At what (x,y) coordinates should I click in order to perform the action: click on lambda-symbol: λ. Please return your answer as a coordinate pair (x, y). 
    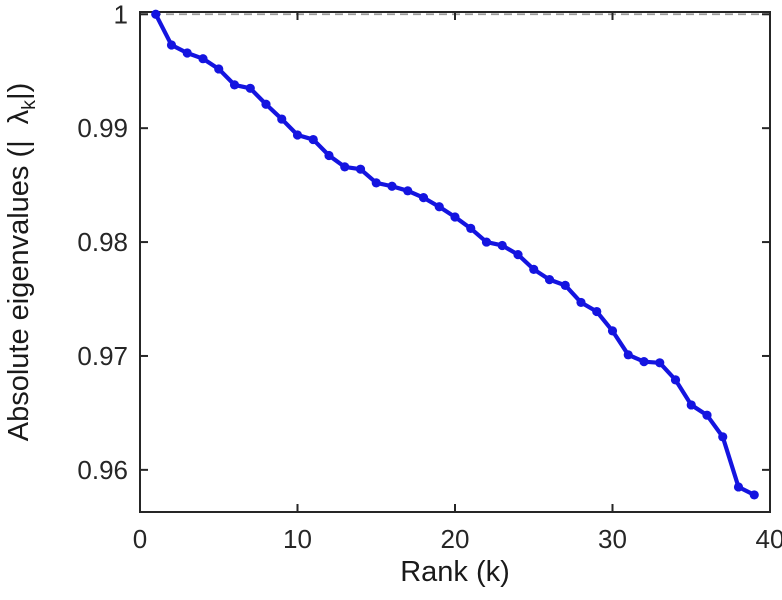
    Looking at the image, I should click on (19, 117).